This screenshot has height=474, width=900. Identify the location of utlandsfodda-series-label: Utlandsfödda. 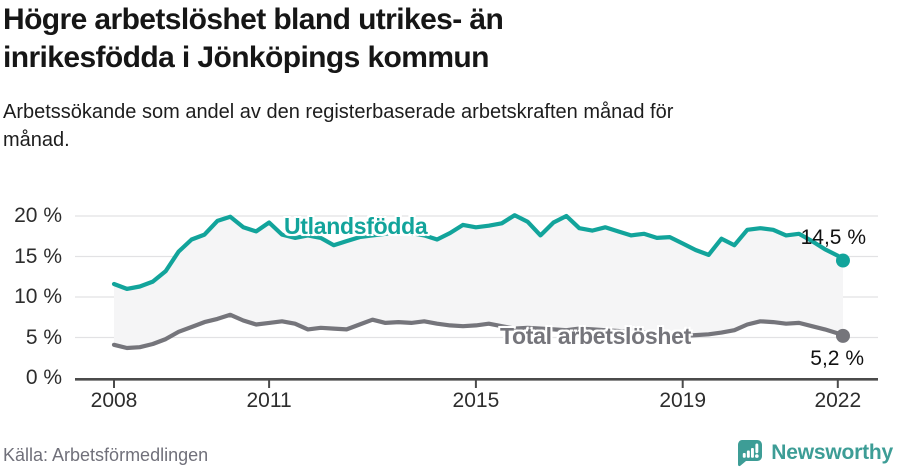
(356, 226).